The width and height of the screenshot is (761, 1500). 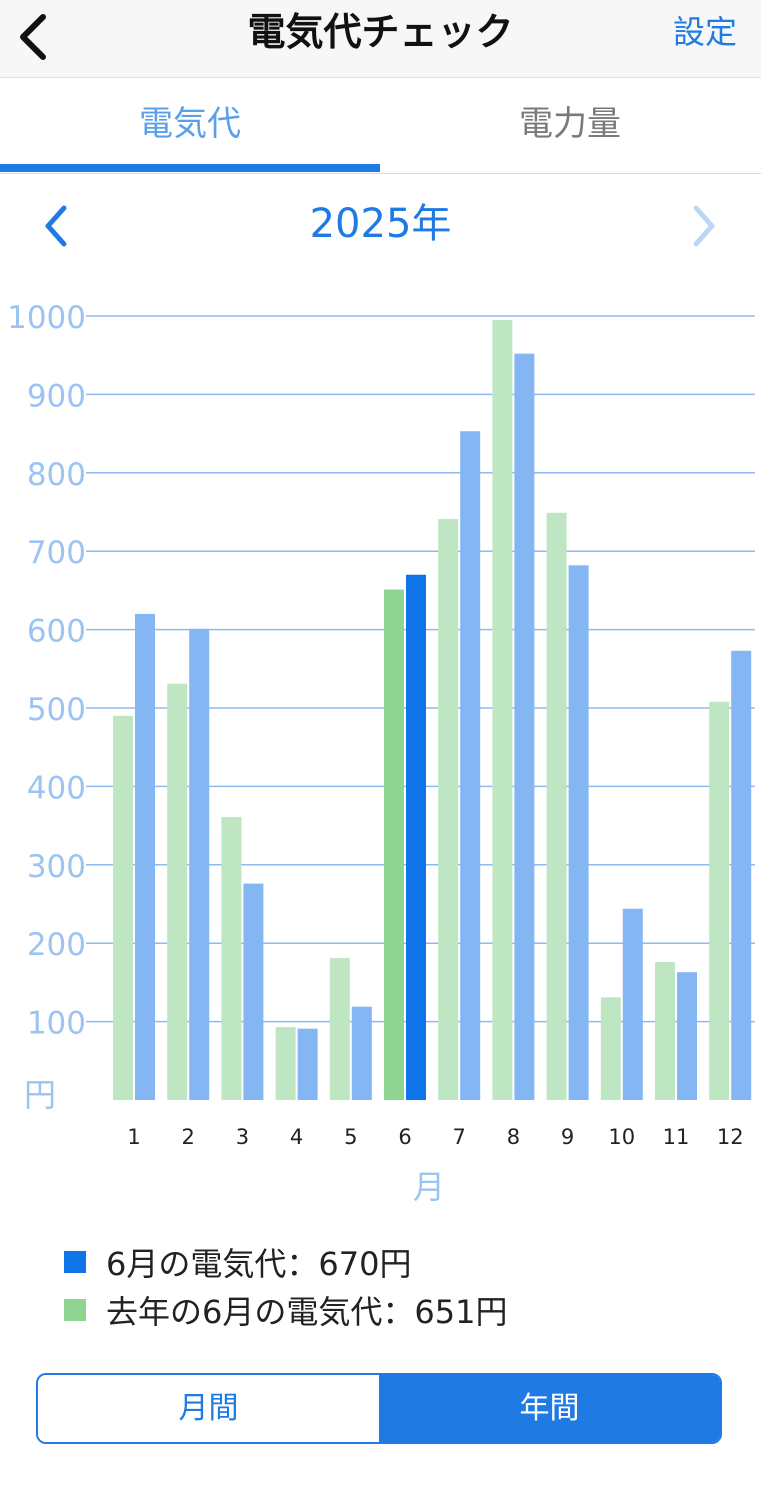 What do you see at coordinates (459, 1137) in the screenshot?
I see `x-tick-label: 7` at bounding box center [459, 1137].